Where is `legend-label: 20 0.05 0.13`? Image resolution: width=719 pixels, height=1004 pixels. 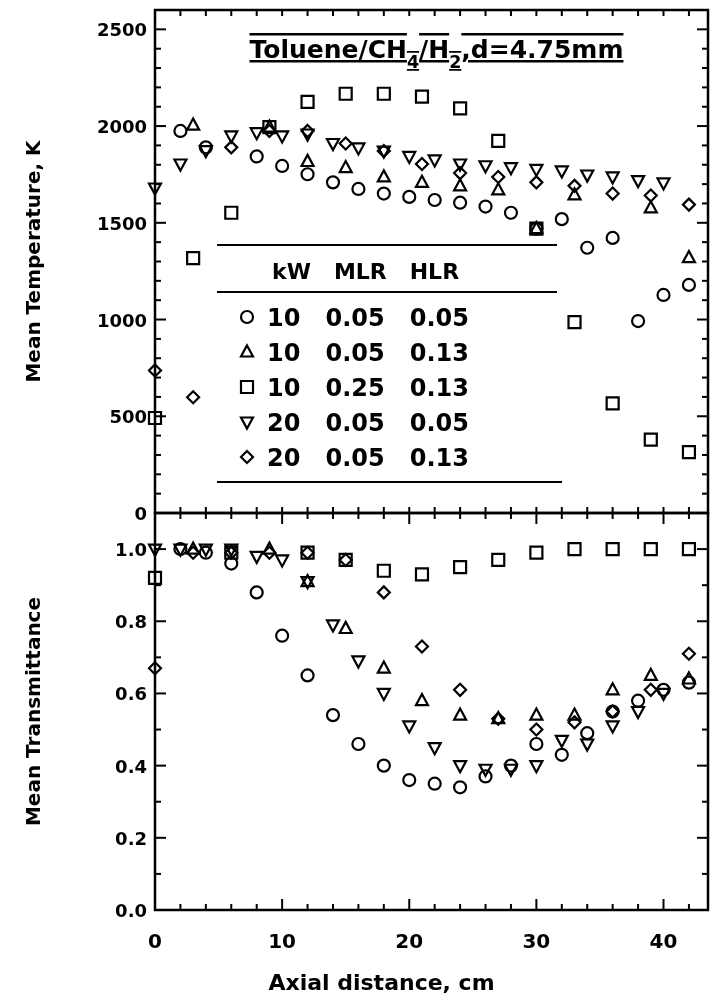 legend-label: 20 0.05 0.13 is located at coordinates (368, 458).